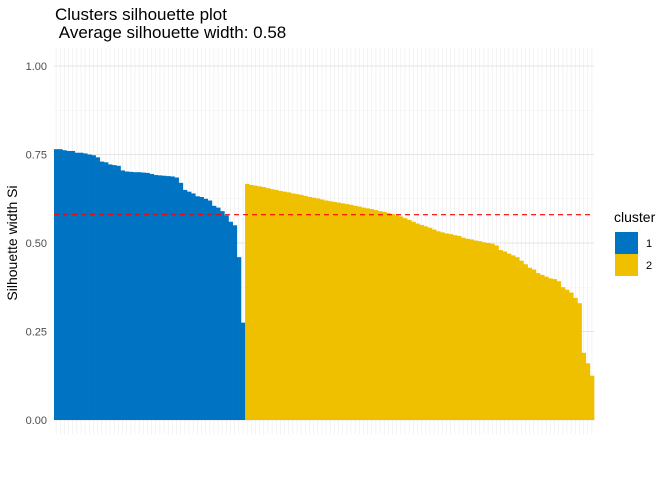 The width and height of the screenshot is (672, 480). I want to click on y-tick-label: 0.75, so click(36, 156).